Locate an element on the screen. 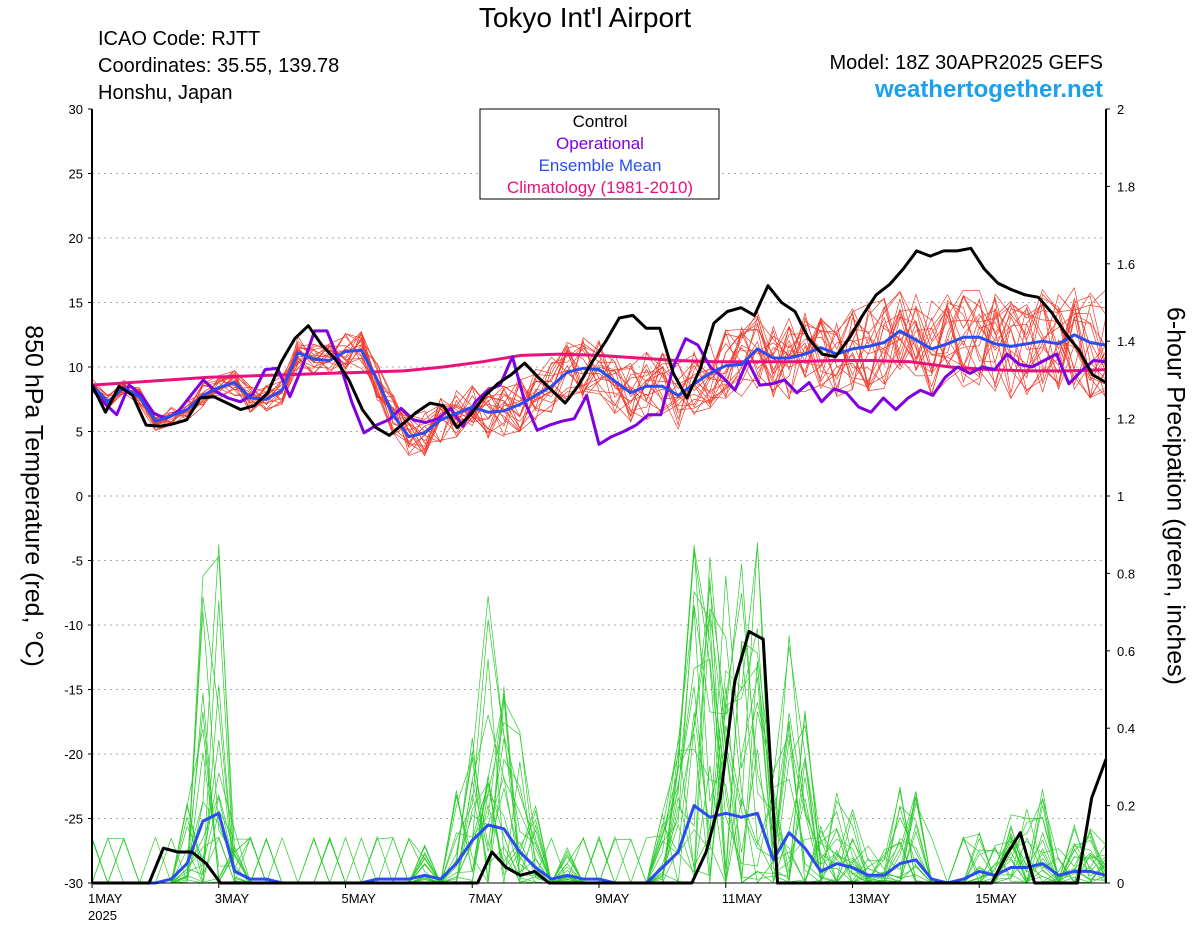 The width and height of the screenshot is (1200, 927). legend-entry: Ensemble Mean is located at coordinates (600, 165).